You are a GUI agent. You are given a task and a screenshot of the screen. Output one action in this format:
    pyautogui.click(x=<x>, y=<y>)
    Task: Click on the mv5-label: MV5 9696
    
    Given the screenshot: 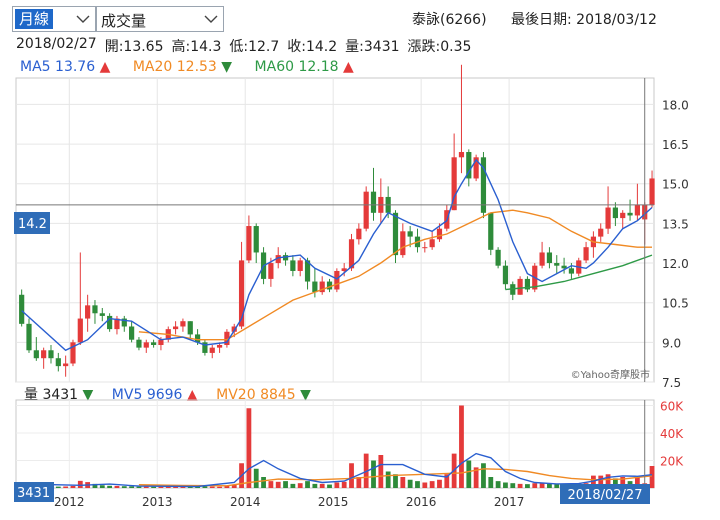 What is the action you would take?
    pyautogui.click(x=147, y=395)
    